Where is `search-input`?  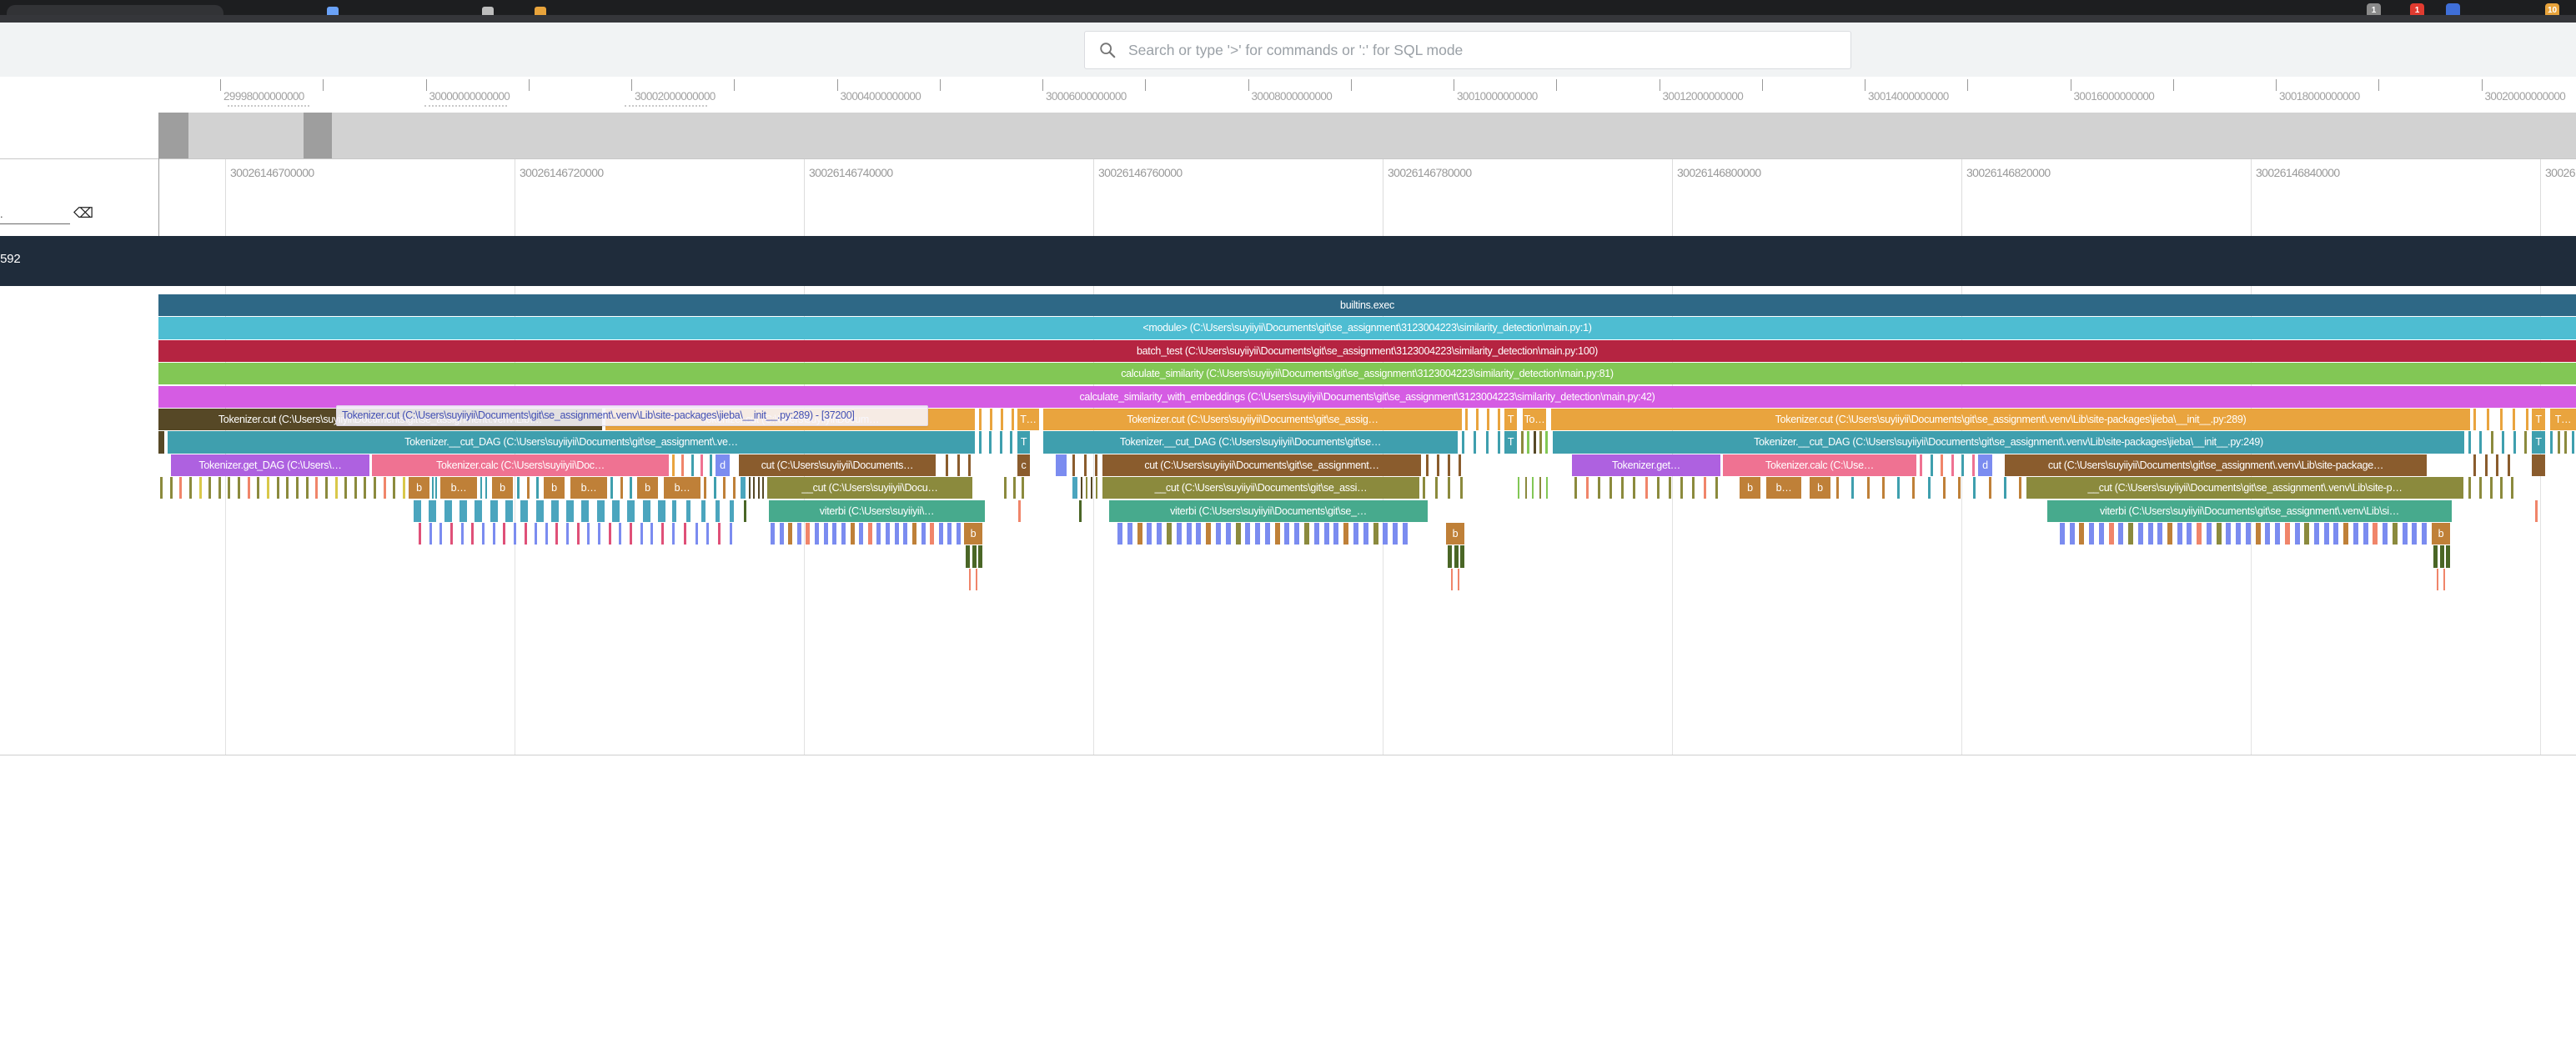
search-input is located at coordinates (1489, 50).